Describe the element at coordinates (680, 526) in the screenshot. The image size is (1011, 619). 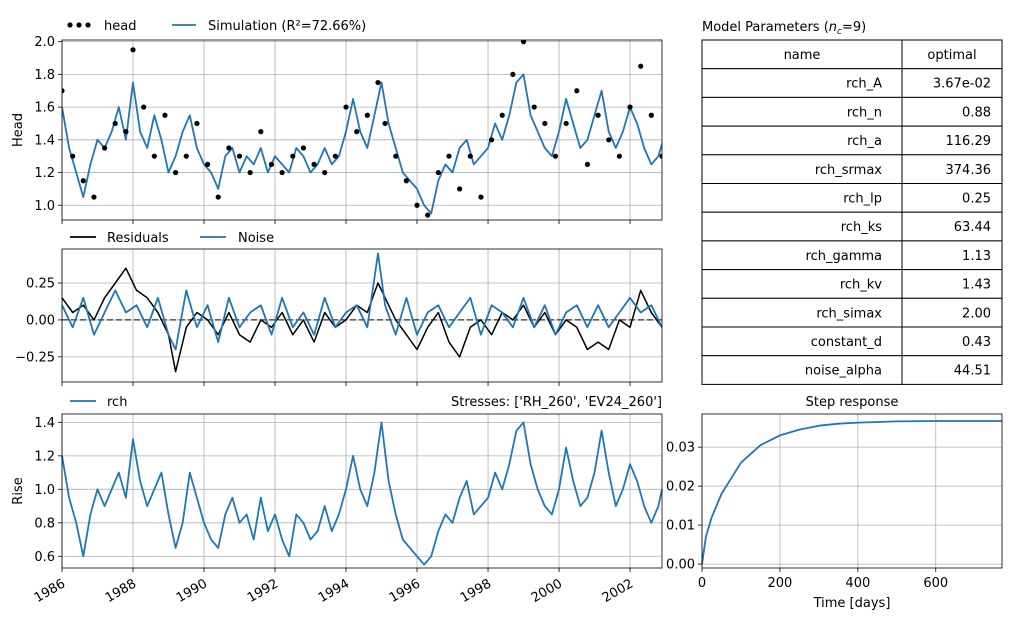
I see `y-tick-label: 0.01` at that location.